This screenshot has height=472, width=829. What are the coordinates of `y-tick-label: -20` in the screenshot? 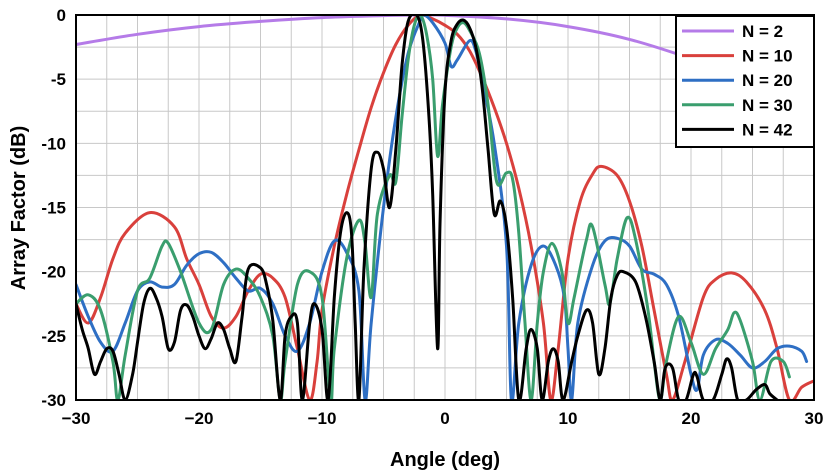 It's located at (53, 272).